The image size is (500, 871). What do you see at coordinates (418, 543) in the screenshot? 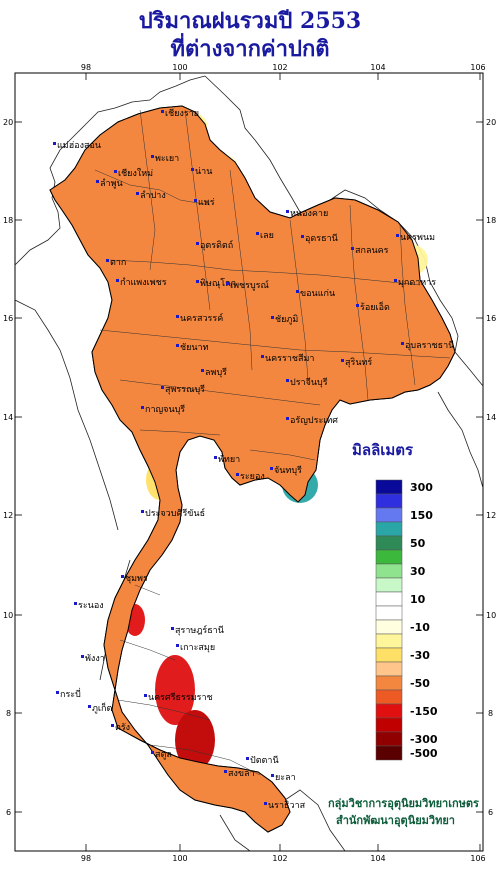
I see `legend-label: 50` at bounding box center [418, 543].